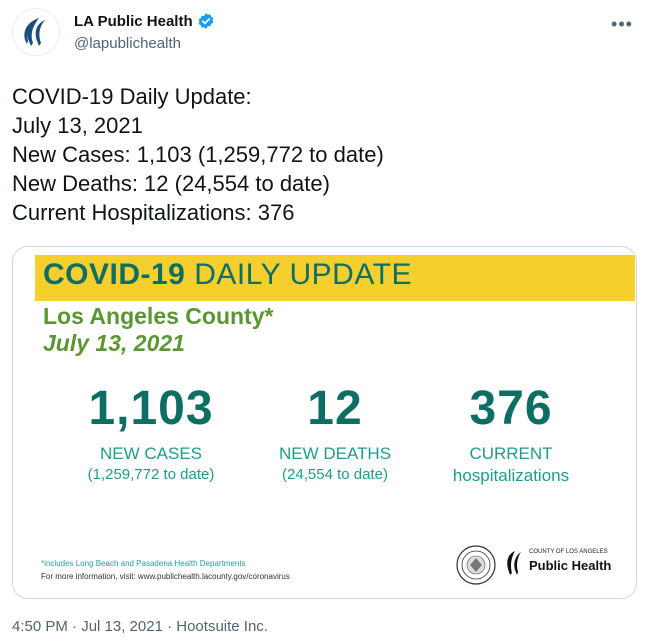  I want to click on tweet-meta: 4:50 PM · Jul 13, 2021 · Hootsuite Inc., so click(140, 626).